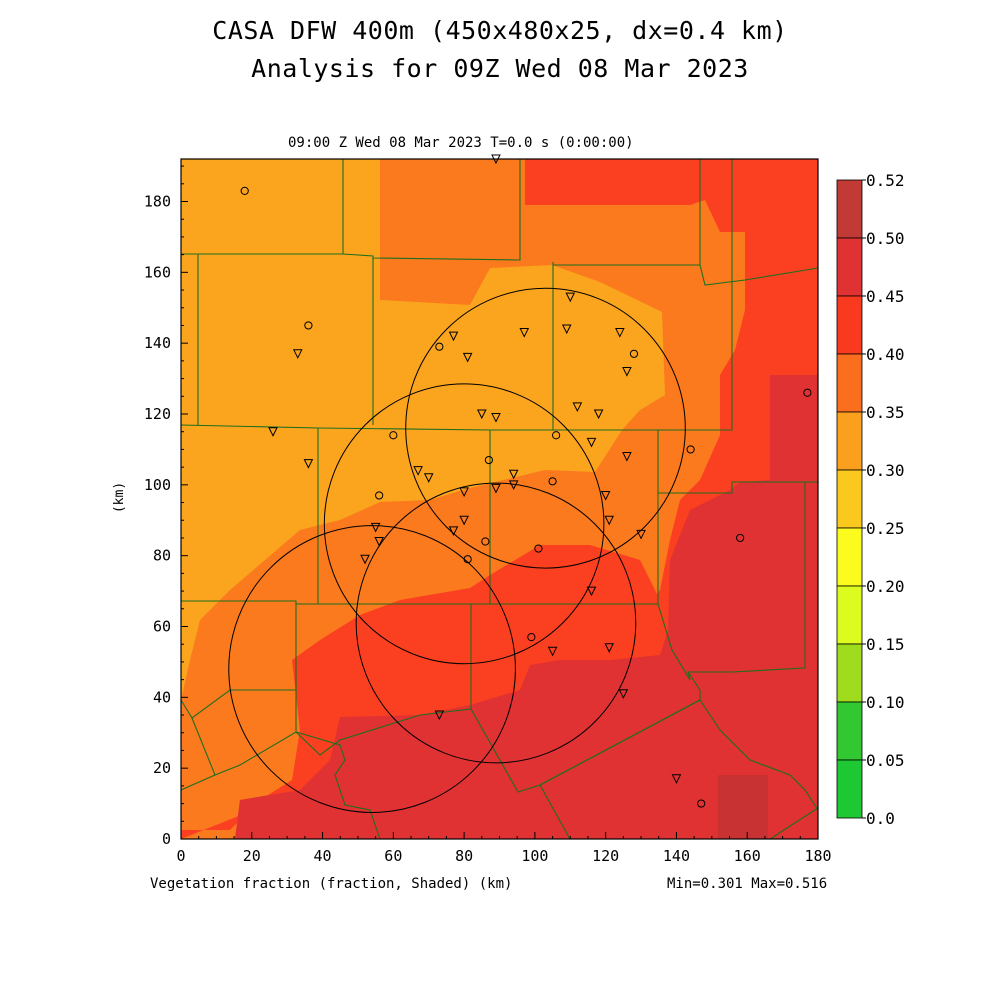 This screenshot has width=1000, height=1000. Describe the element at coordinates (166, 506) in the screenshot. I see `y-axis-ticks: 0 20 40 60 80 100 120 140 160 180` at that location.